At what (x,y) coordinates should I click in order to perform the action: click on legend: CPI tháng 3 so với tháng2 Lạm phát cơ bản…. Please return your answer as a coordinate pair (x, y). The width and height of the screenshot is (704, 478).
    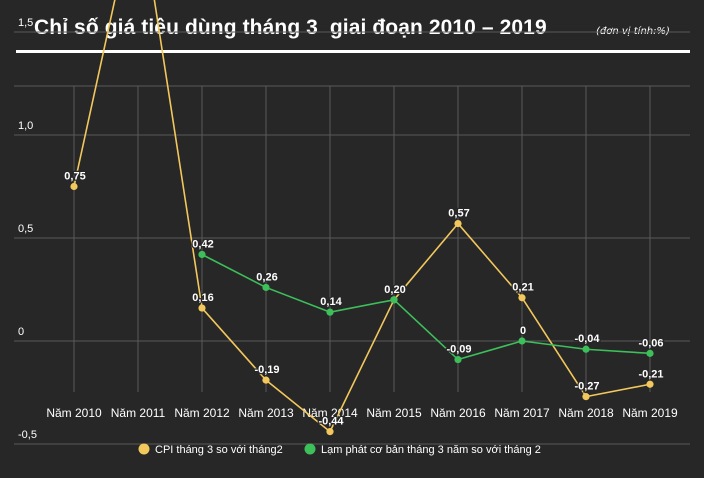
    Looking at the image, I should click on (339, 450).